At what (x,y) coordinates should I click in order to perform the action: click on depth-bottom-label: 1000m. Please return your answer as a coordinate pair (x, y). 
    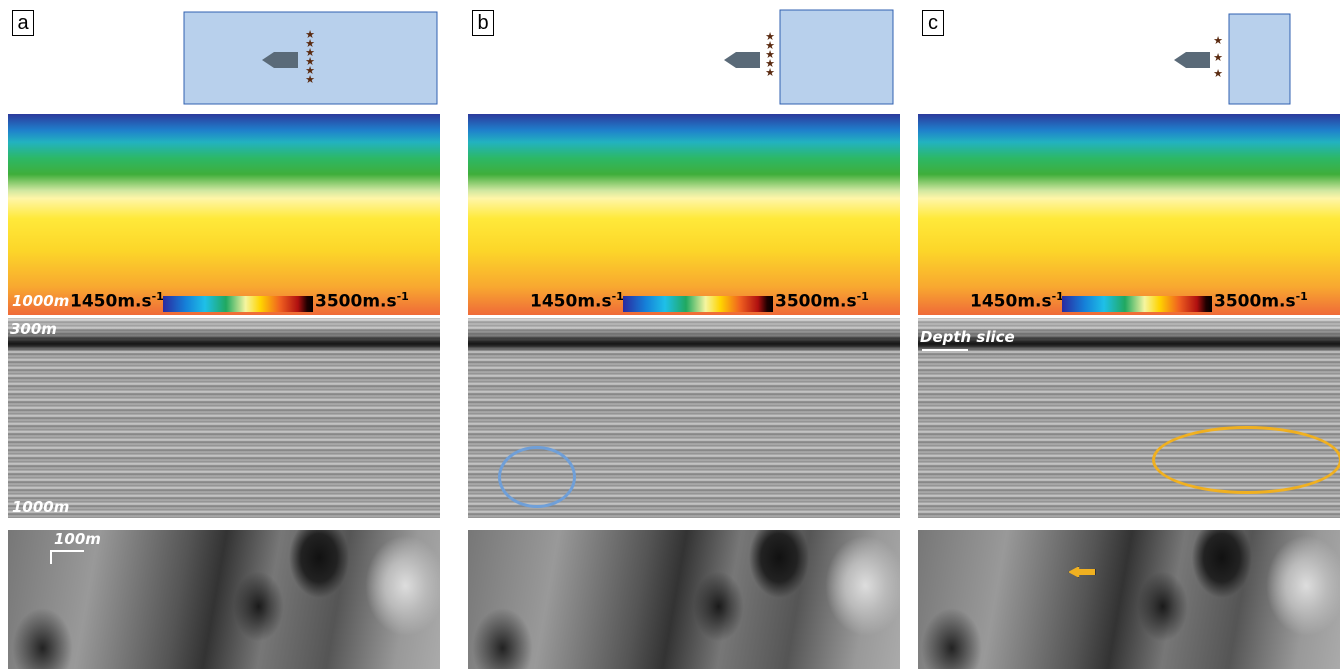
    Looking at the image, I should click on (41, 507).